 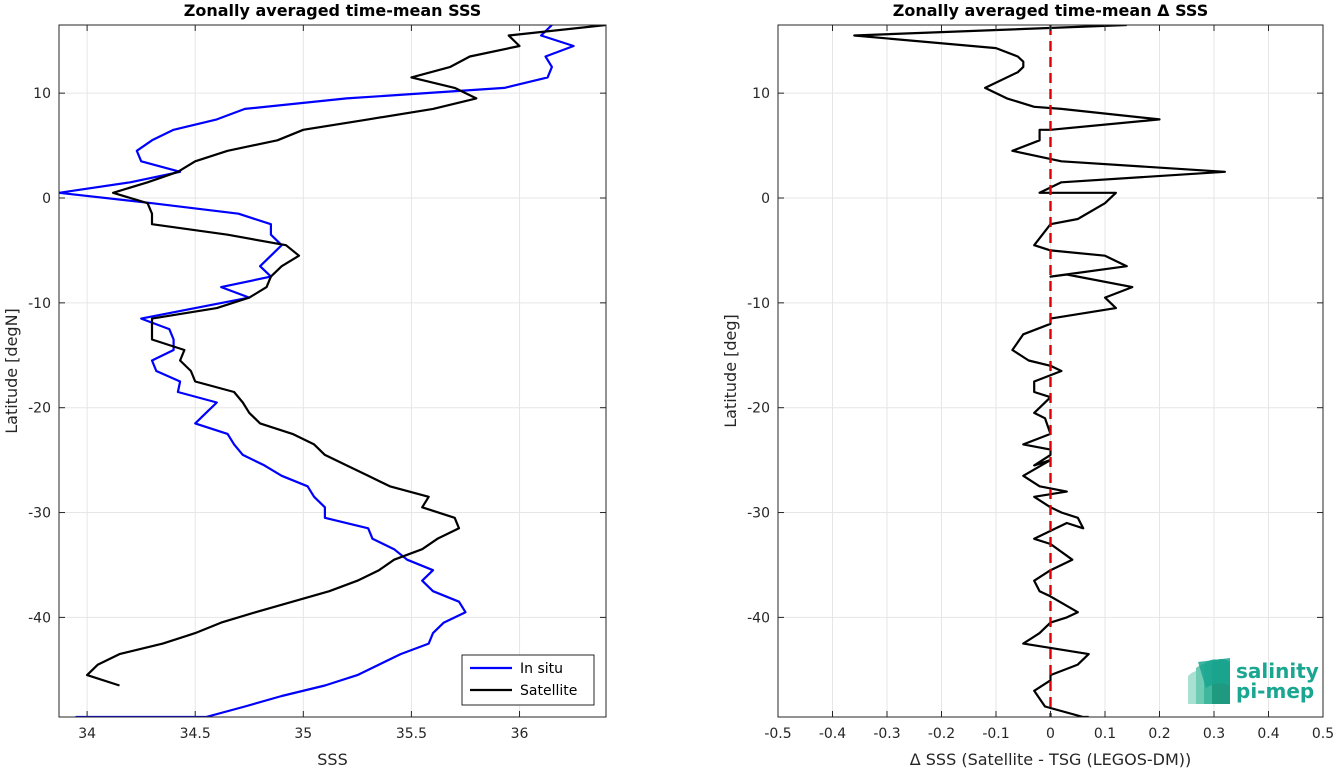 I want to click on legend-label-satellite: Satellite, so click(x=548, y=691).